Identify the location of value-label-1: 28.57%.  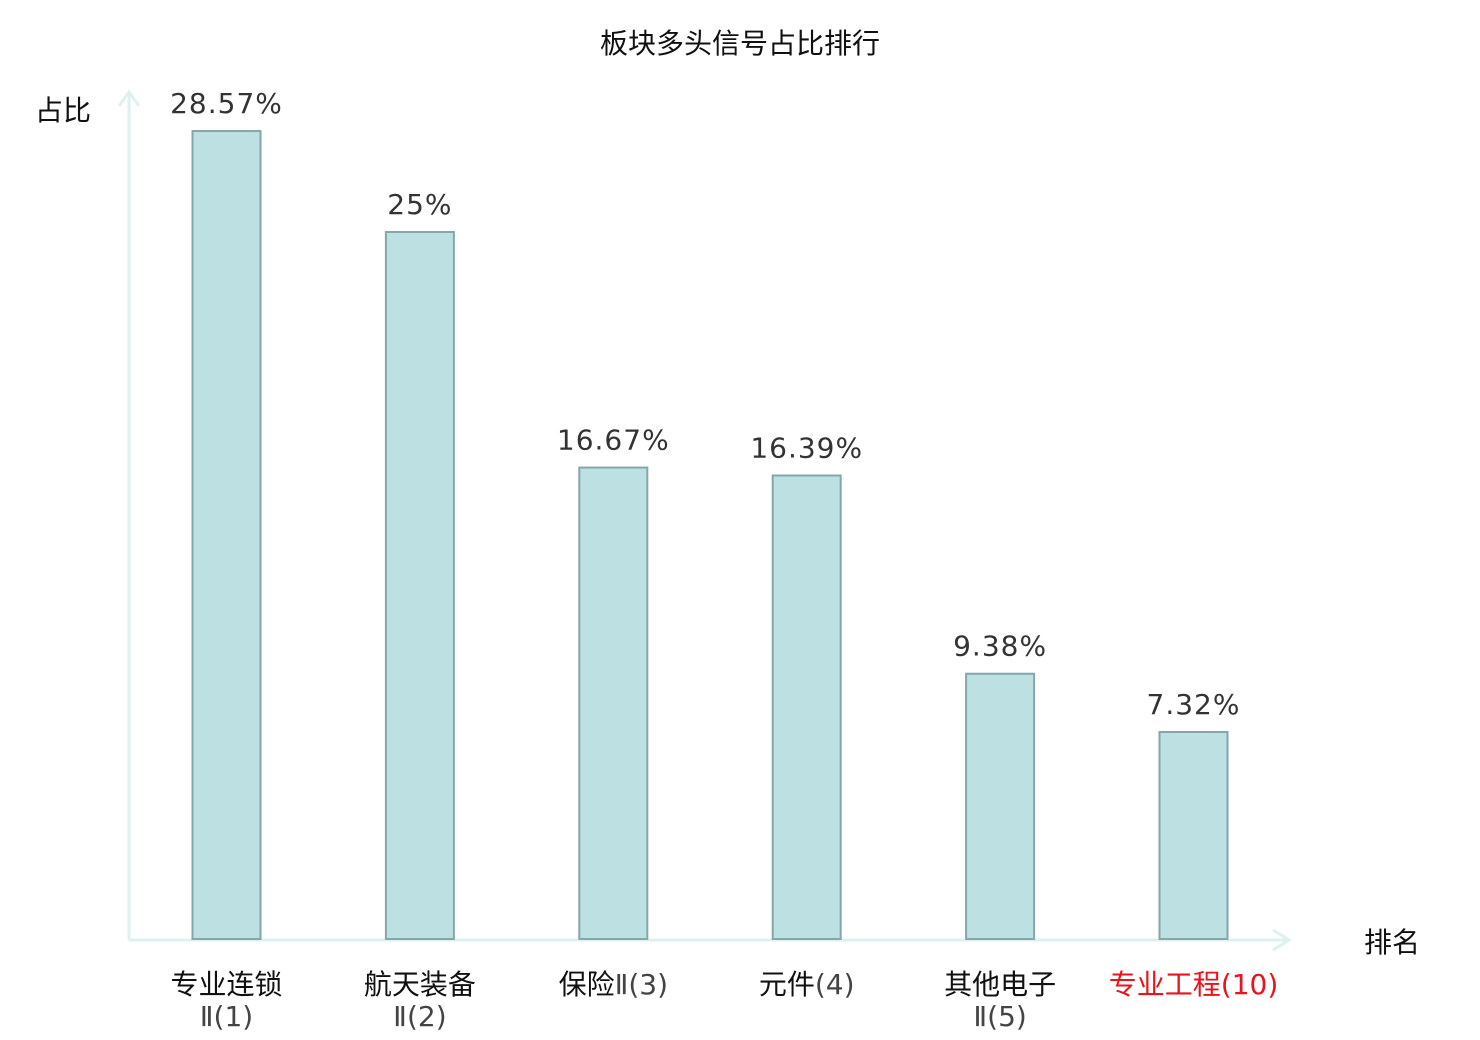
(226, 103).